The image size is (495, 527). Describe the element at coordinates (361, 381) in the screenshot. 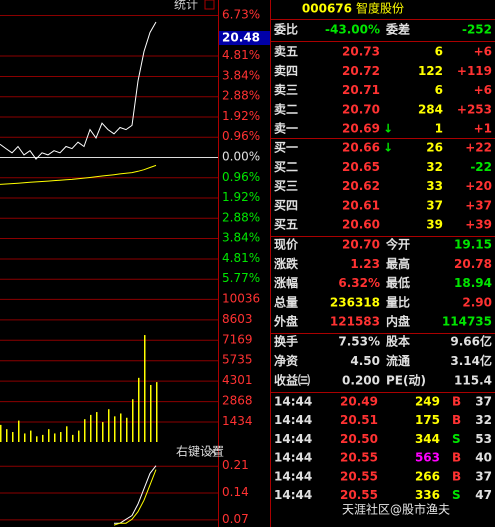

I see `finance-value: 0.200` at that location.